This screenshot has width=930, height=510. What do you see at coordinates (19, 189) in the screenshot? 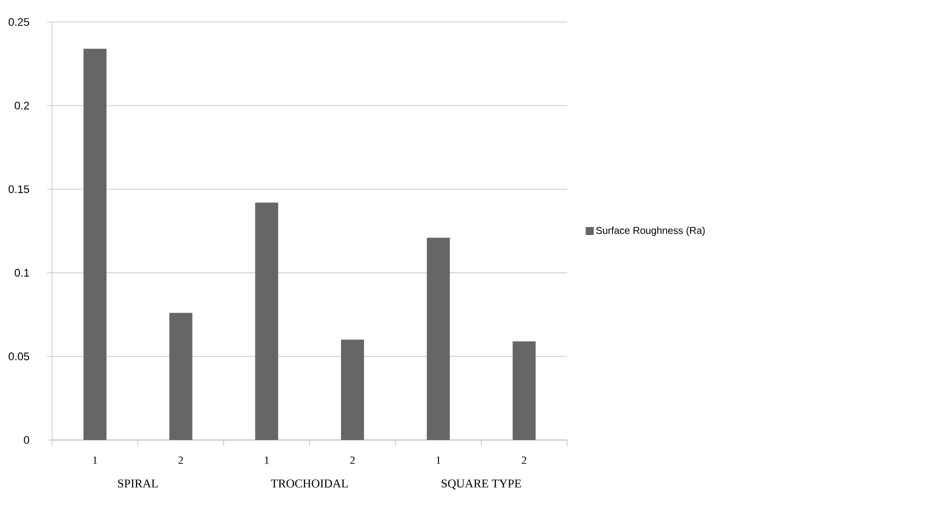
I see `y-tick-label: 0.15` at bounding box center [19, 189].